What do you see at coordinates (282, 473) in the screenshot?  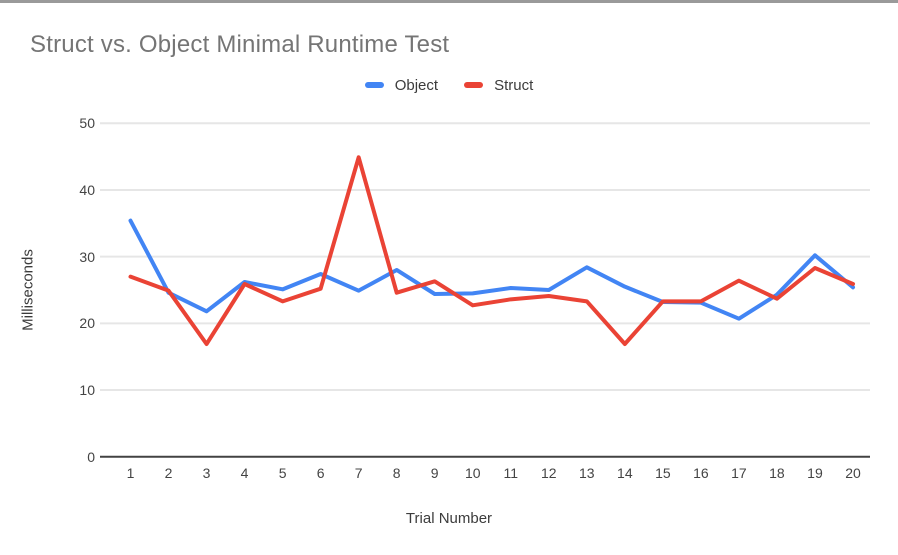 I see `x-tick-label: 5` at bounding box center [282, 473].